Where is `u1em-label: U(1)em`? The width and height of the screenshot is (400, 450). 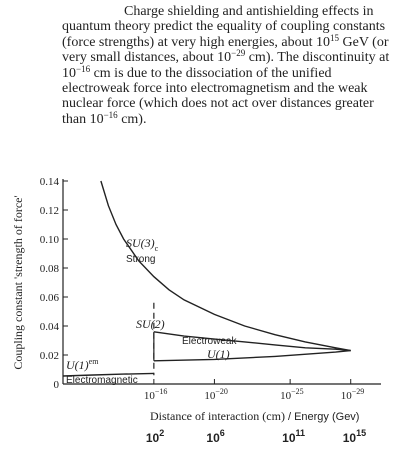
u1em-label: U(1)em is located at coordinates (82, 364).